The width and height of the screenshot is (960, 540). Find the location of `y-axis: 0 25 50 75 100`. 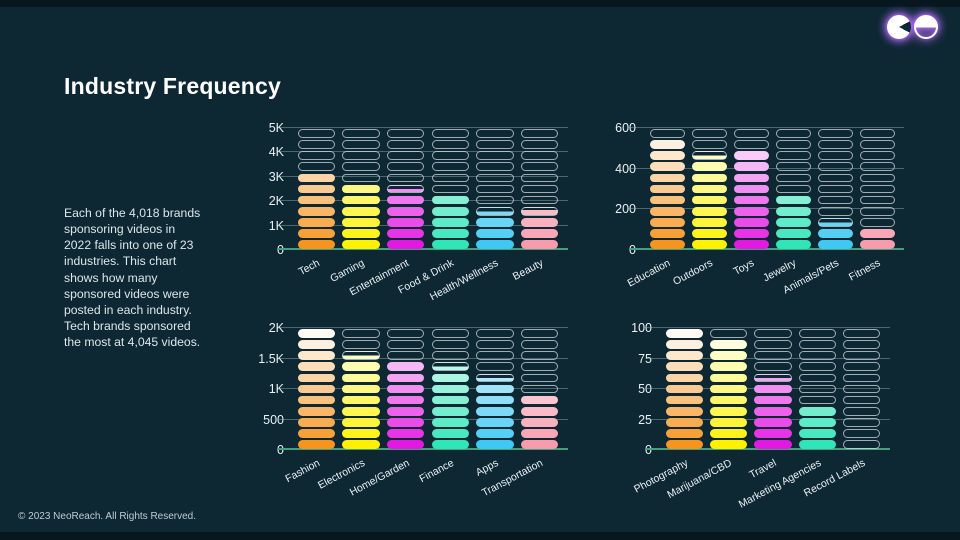

y-axis: 0 25 50 75 100 is located at coordinates (636, 389).